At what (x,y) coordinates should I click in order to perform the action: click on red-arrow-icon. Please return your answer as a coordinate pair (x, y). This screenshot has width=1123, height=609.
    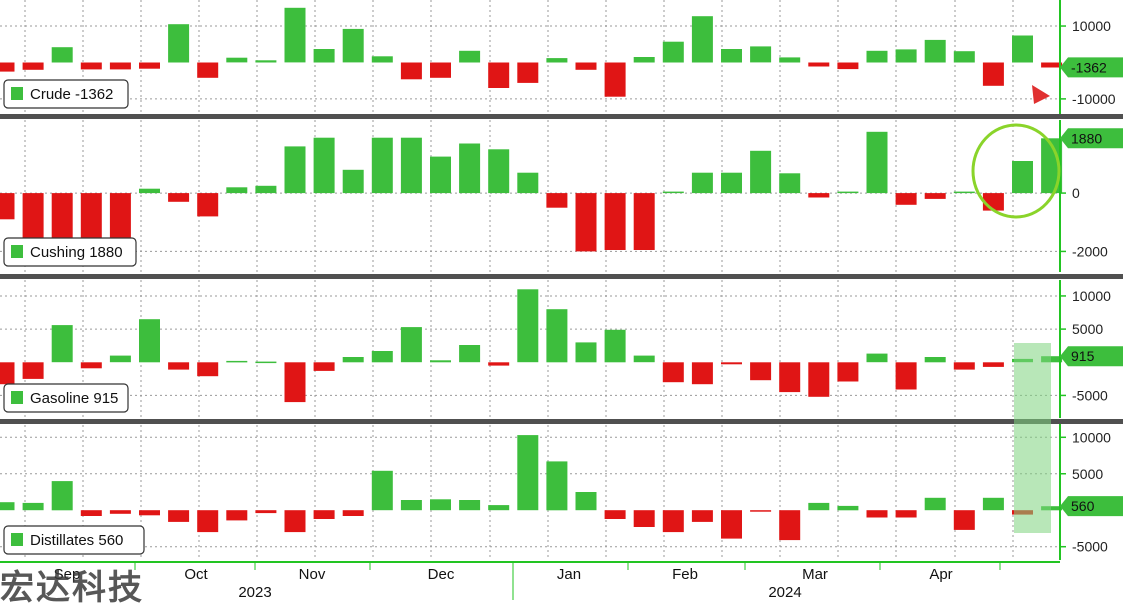
    Looking at the image, I should click on (1041, 94).